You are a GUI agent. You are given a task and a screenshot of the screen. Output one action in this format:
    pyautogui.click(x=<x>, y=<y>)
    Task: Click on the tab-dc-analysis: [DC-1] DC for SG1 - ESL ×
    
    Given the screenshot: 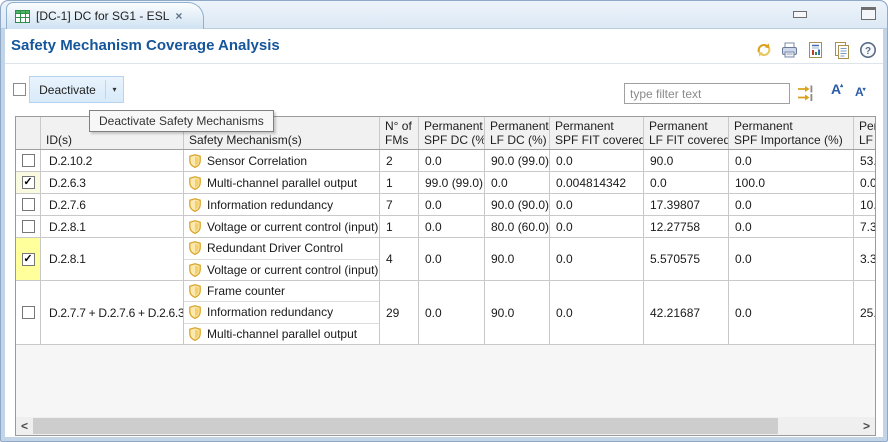 What is the action you would take?
    pyautogui.click(x=105, y=15)
    